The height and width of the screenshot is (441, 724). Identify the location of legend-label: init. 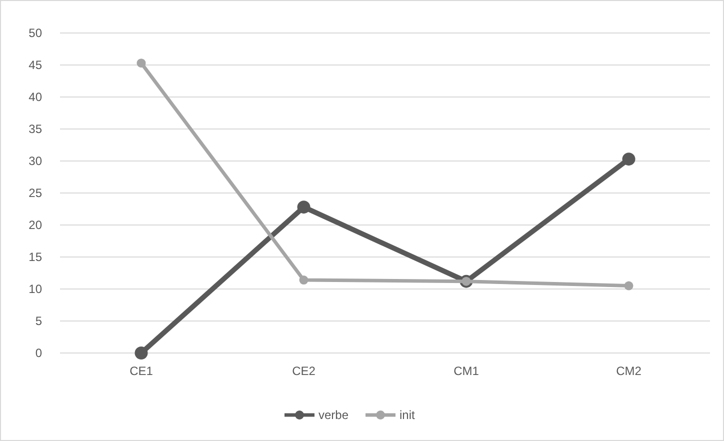
(408, 415).